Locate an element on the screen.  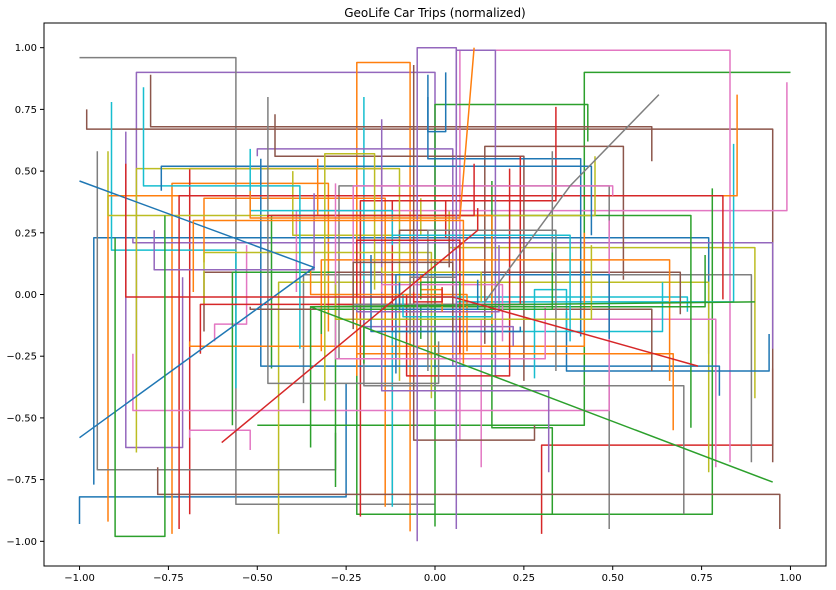
x-tick-label: −0.50 is located at coordinates (257, 578).